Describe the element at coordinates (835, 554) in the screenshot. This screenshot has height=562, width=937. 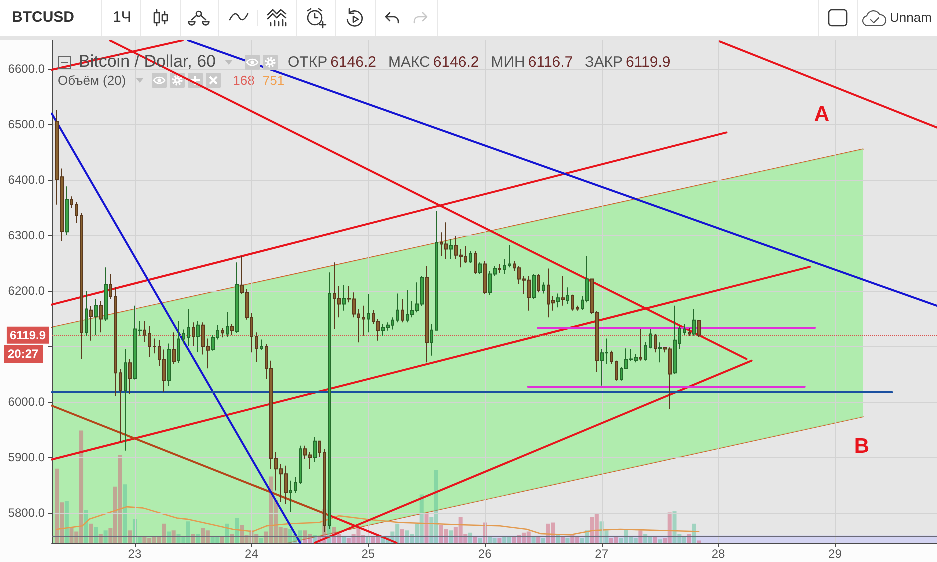
I see `x-tick-label: 29` at that location.